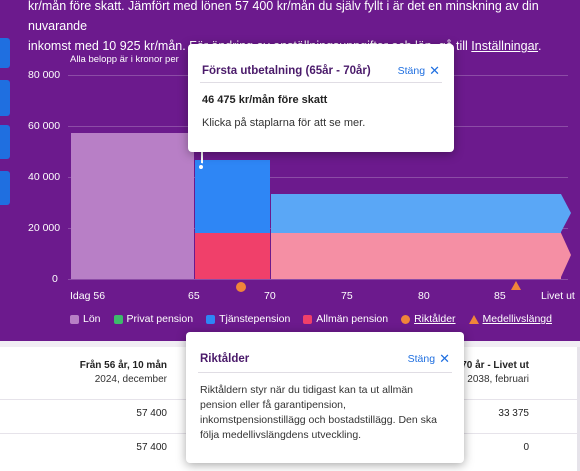  Describe the element at coordinates (88, 296) in the screenshot. I see `x-tick-label: Idag 56` at that location.